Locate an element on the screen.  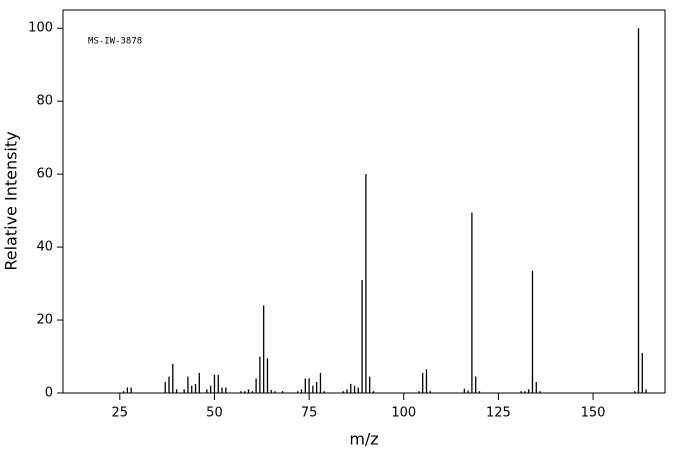
y-tick-label: 80 is located at coordinates (44, 101).